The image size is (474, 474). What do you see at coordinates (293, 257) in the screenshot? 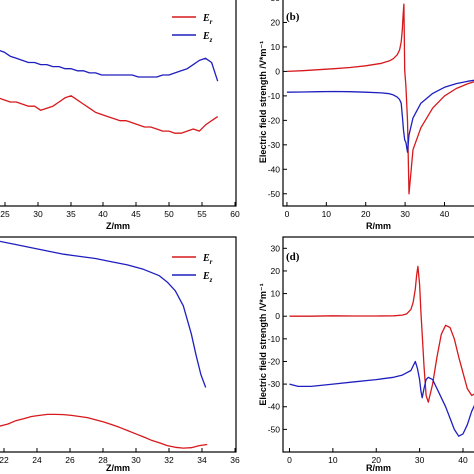
I see `panel-label: (d)` at bounding box center [293, 257].